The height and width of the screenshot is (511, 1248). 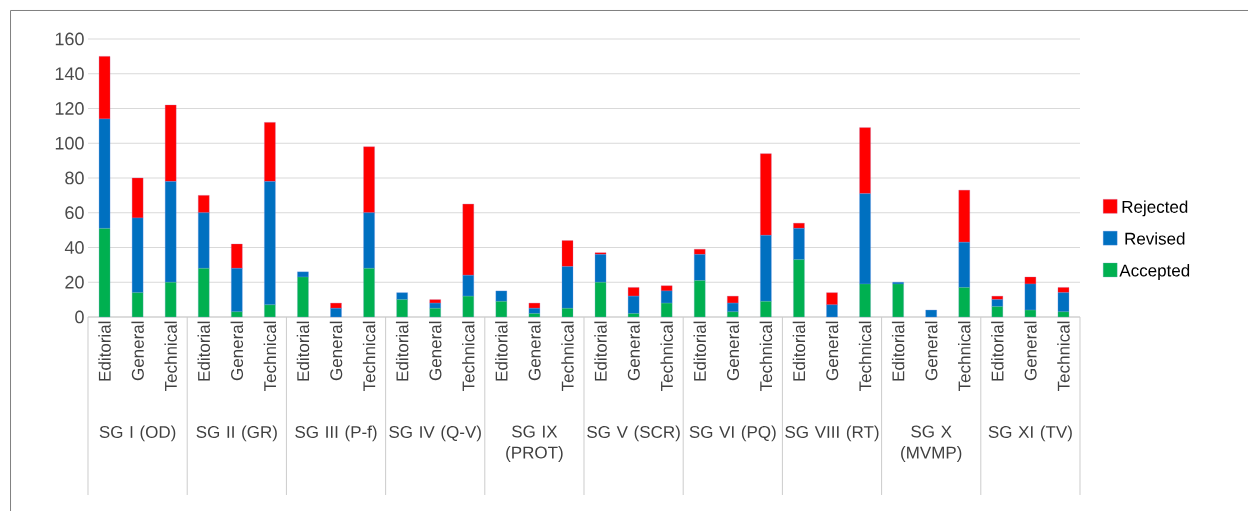 I want to click on text: SG XI (TV), so click(x=1030, y=433).